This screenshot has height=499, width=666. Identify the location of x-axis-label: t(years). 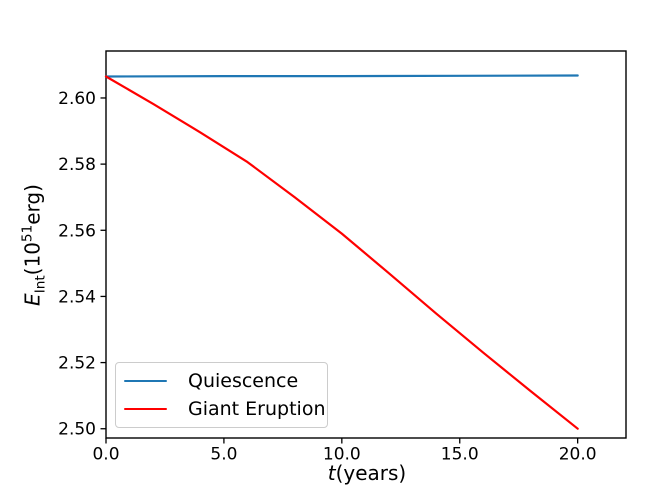
(367, 473).